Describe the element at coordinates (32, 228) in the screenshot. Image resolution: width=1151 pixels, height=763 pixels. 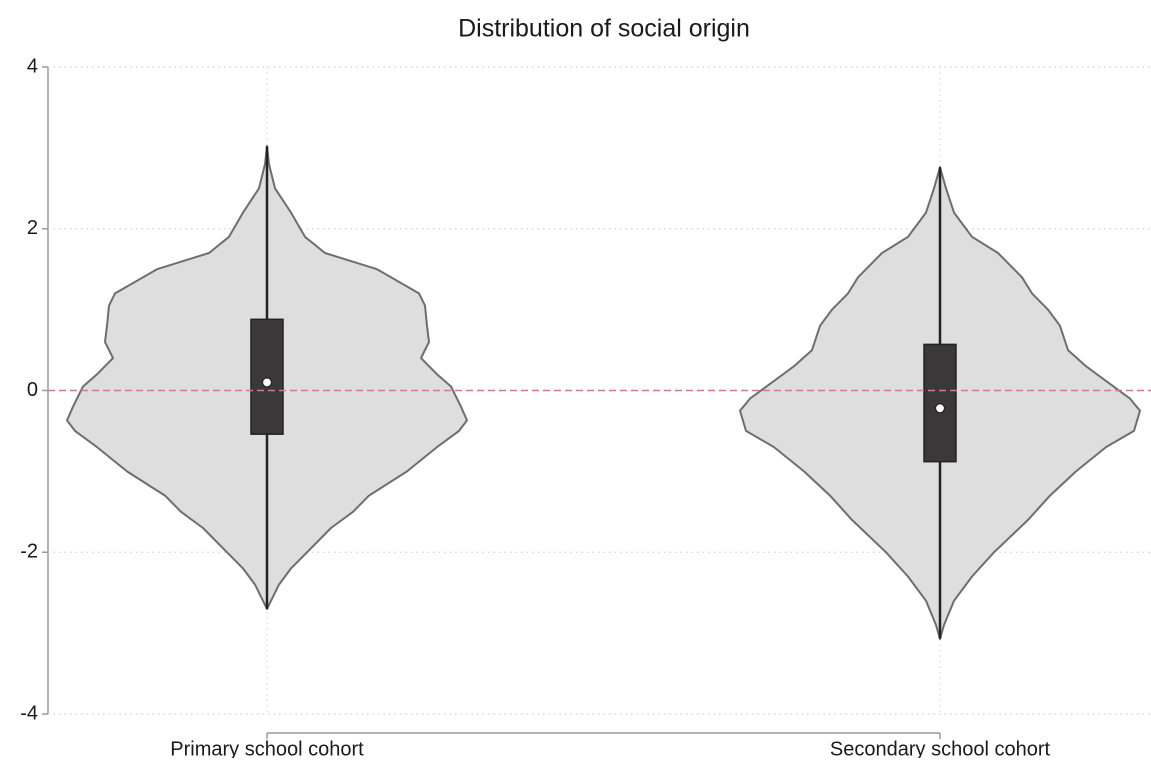
I see `y-tick-label: 2` at that location.